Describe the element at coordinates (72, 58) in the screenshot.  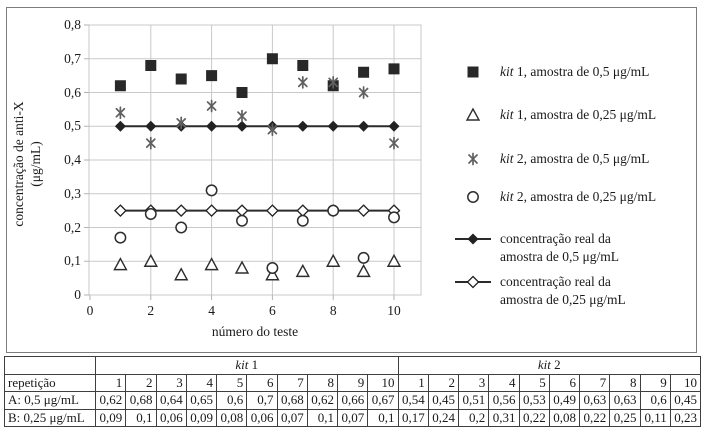
I see `y-tick-label: 0,7` at that location.